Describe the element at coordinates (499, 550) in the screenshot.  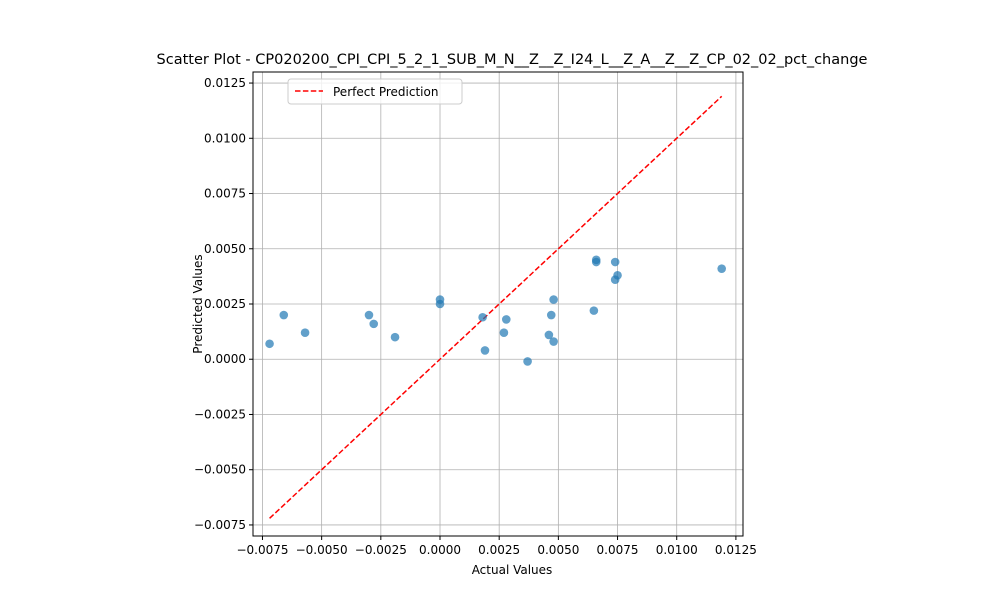
I see `x-tick-label: 0.0025` at that location.